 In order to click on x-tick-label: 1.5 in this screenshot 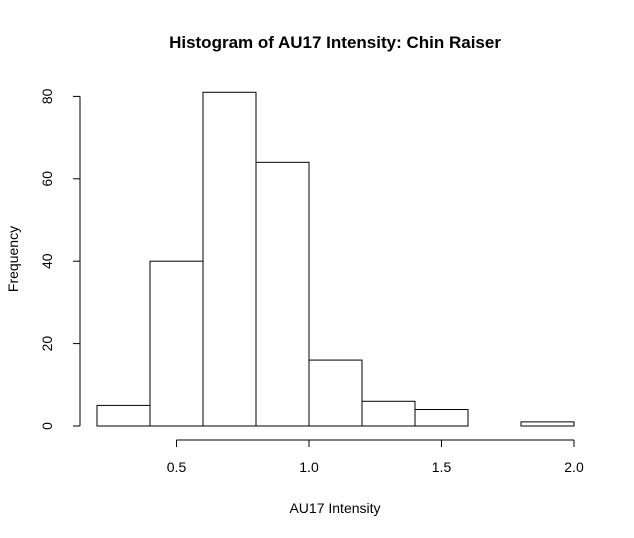, I will do `click(442, 467)`.